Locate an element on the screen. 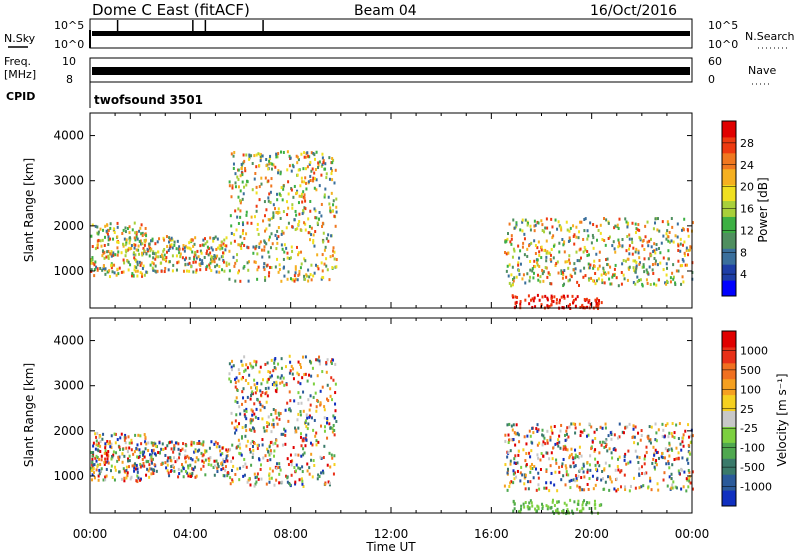 The image size is (800, 554). colorbar-frame is located at coordinates (729, 418).